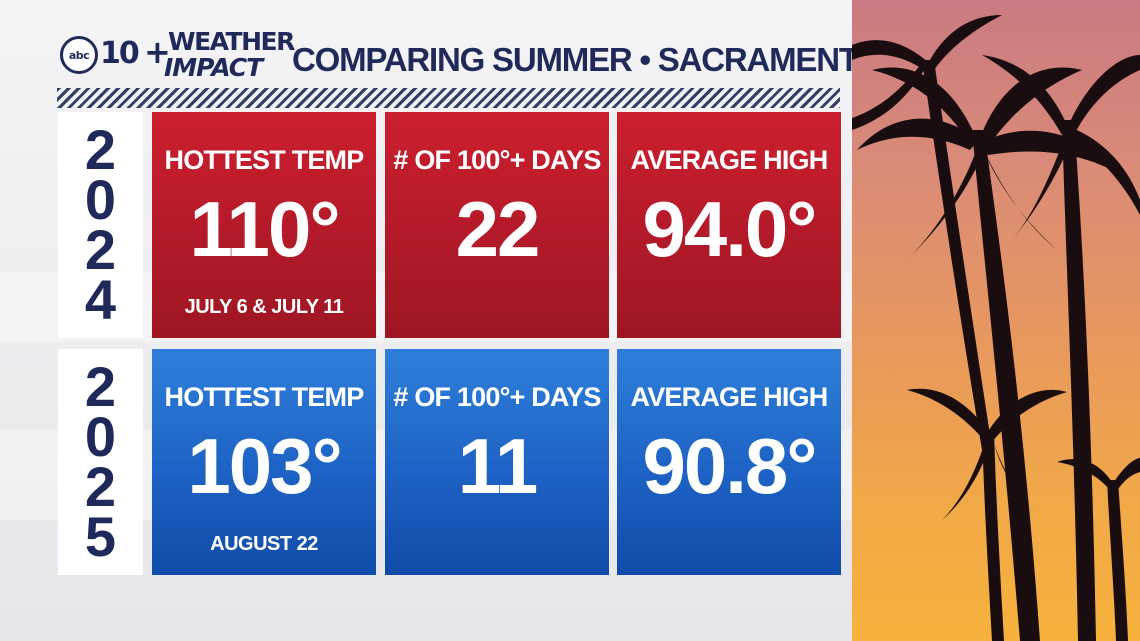  What do you see at coordinates (264, 229) in the screenshot?
I see `card-value: 110°` at bounding box center [264, 229].